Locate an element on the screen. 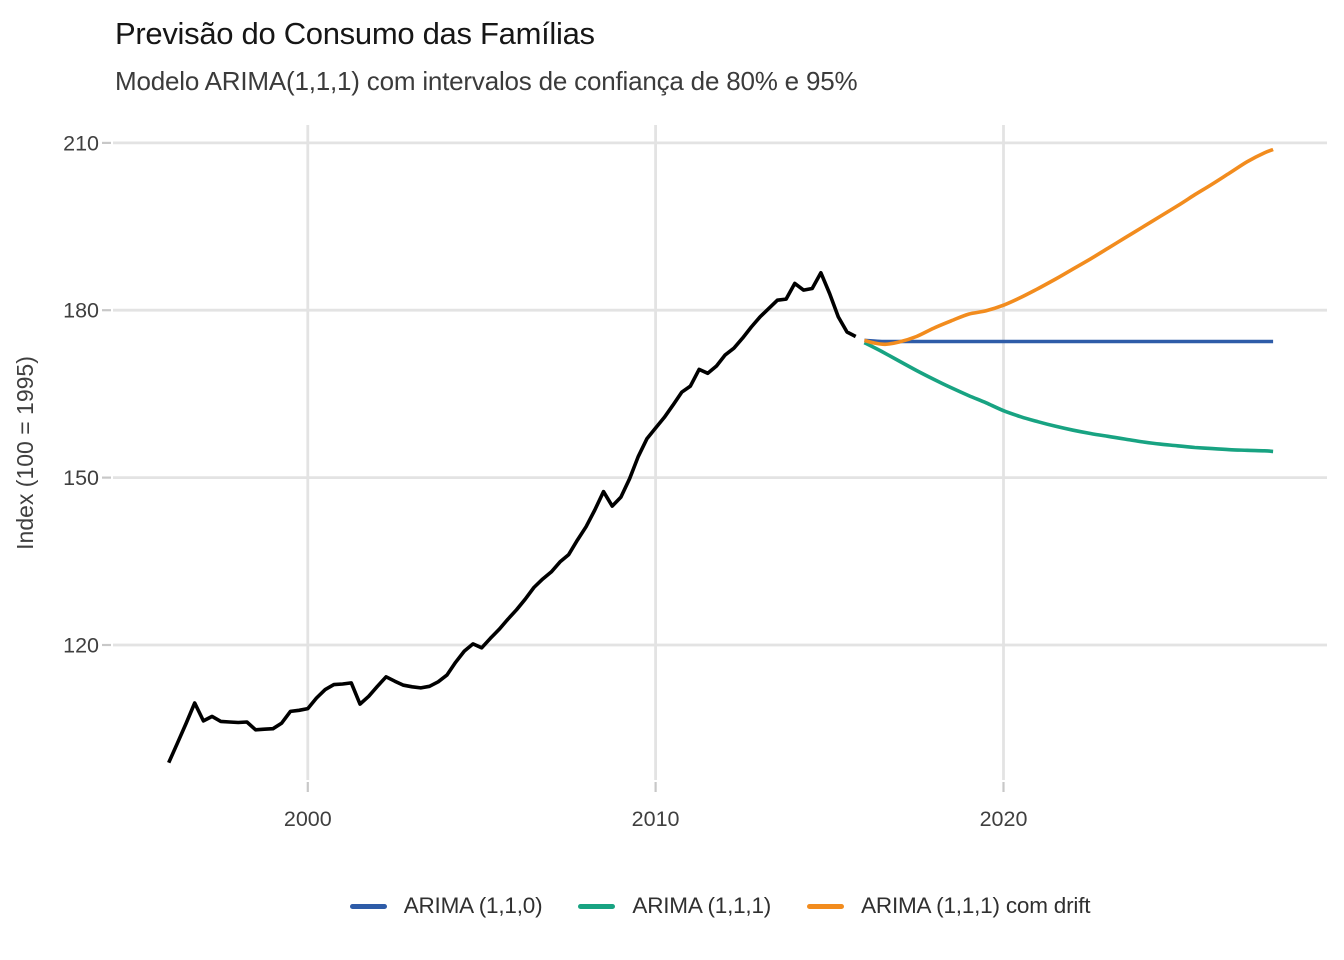  legend-item-0: ARIMA (1,1,0) is located at coordinates (446, 906).